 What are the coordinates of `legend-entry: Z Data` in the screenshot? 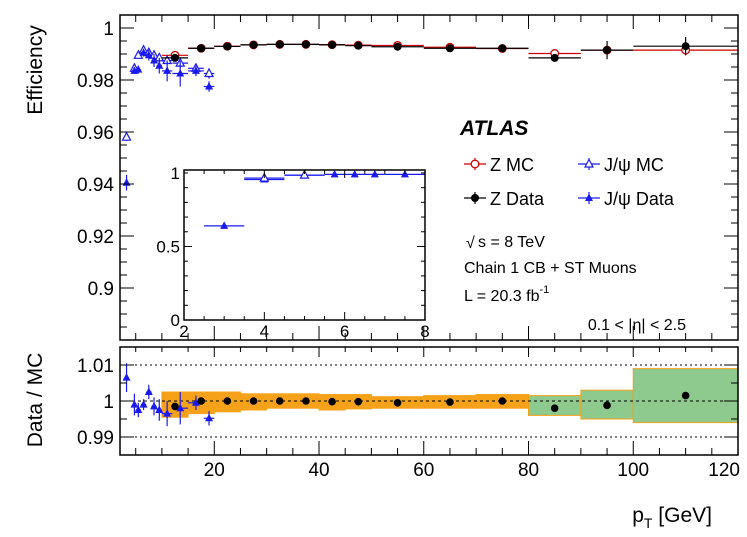 It's located at (504, 199).